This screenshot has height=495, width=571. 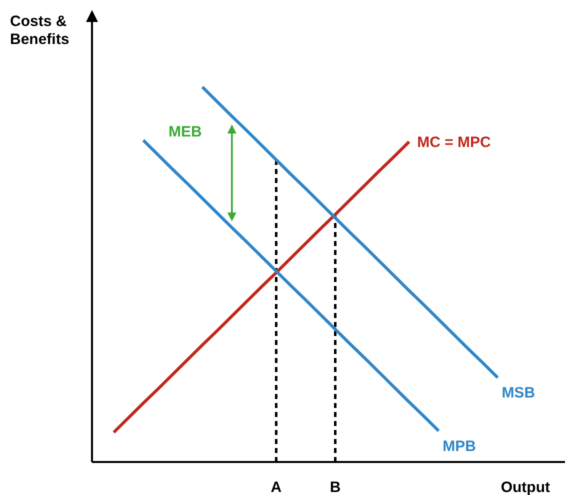 What do you see at coordinates (459, 446) in the screenshot?
I see `series-label: MPB` at bounding box center [459, 446].